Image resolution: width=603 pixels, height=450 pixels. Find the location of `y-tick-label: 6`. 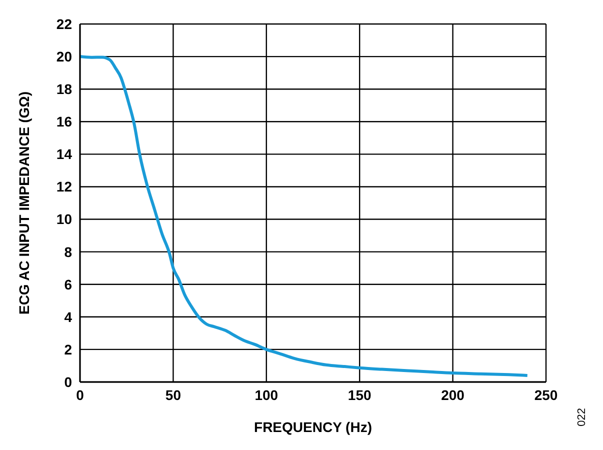

y-tick-label: 6 is located at coordinates (68, 284).